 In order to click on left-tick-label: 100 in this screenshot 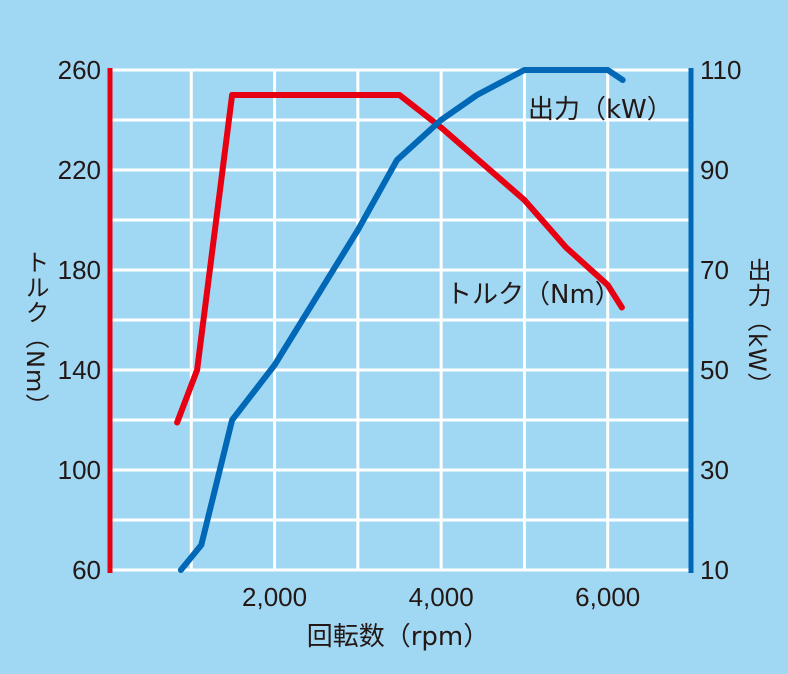, I will do `click(79, 470)`.